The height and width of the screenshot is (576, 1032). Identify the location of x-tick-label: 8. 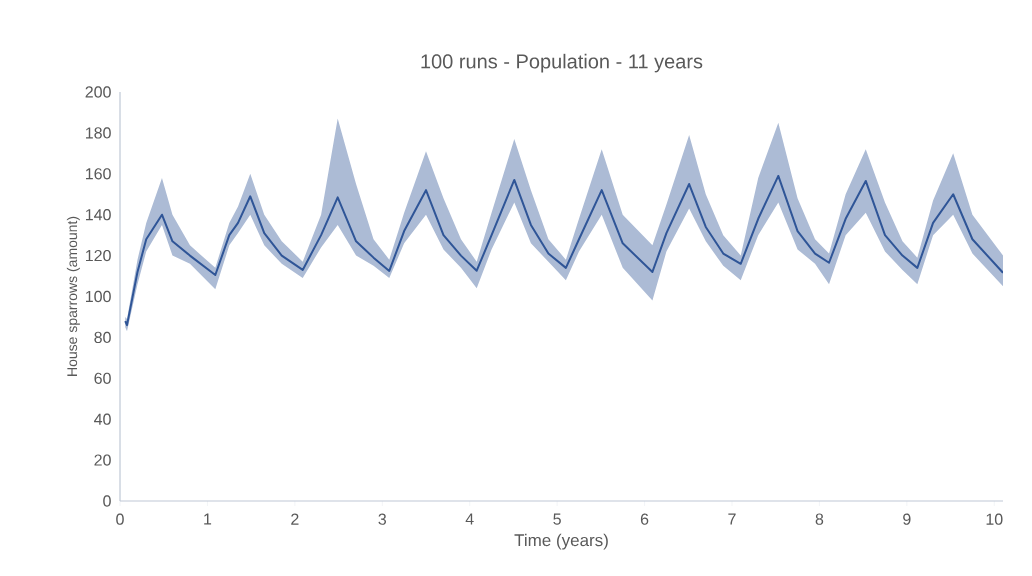
(819, 519).